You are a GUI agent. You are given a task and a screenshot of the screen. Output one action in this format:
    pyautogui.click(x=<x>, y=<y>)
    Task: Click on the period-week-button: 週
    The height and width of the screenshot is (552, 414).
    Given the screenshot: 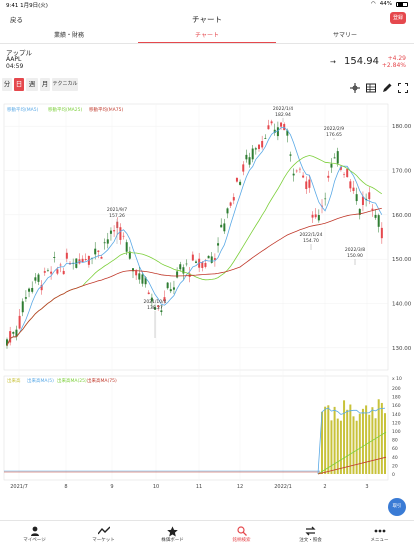 What is the action you would take?
    pyautogui.click(x=32, y=84)
    